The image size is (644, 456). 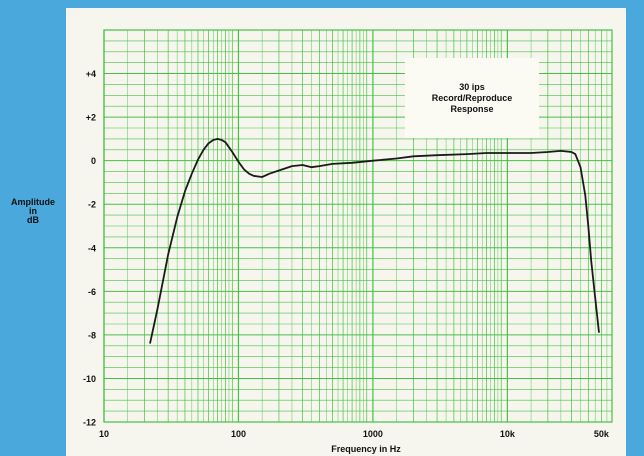 What do you see at coordinates (104, 434) in the screenshot?
I see `x-tick-label: 10` at bounding box center [104, 434].